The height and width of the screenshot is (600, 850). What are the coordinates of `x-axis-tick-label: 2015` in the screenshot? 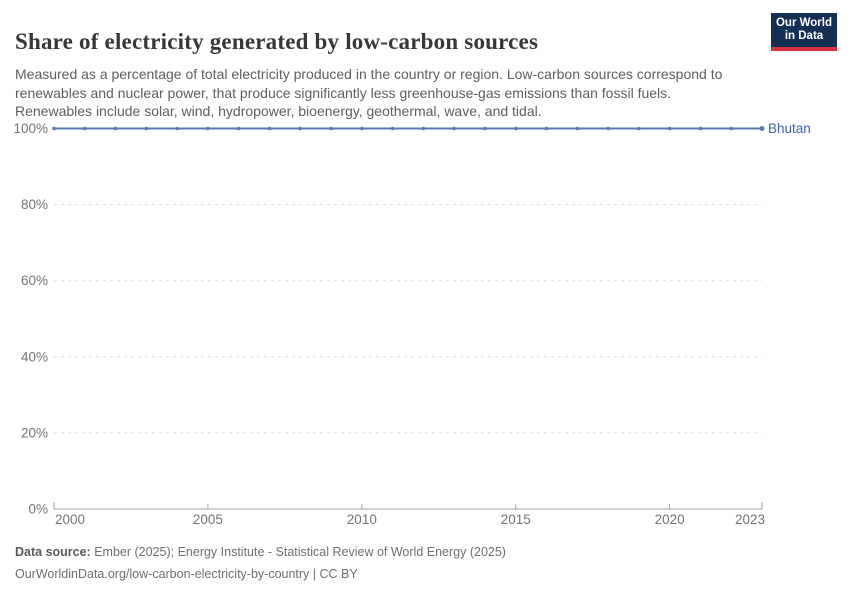 It's located at (516, 519).